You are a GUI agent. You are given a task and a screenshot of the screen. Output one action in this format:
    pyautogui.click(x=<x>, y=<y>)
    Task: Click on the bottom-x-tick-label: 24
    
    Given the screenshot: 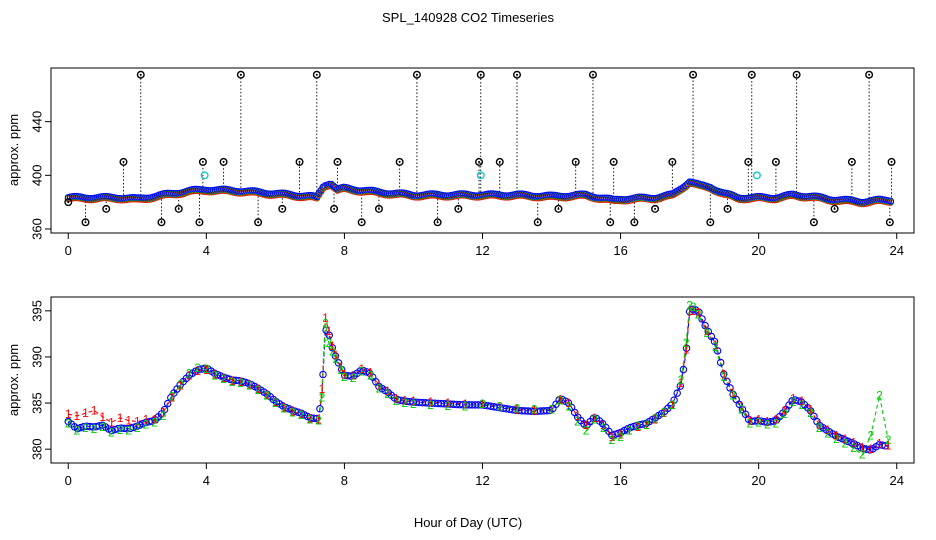 What is the action you would take?
    pyautogui.click(x=897, y=480)
    